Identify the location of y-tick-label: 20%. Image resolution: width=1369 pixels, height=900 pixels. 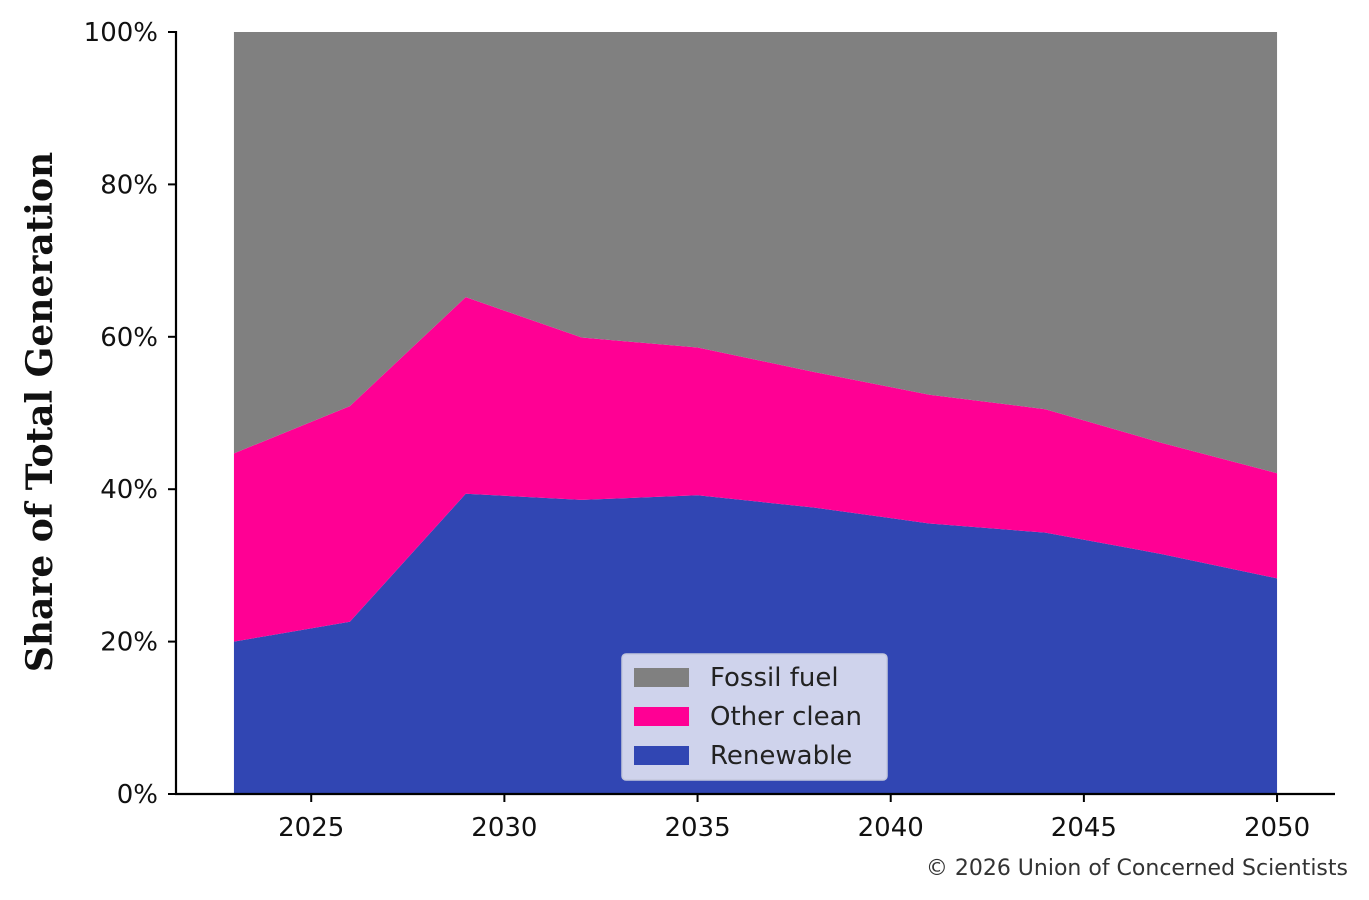
(129, 643).